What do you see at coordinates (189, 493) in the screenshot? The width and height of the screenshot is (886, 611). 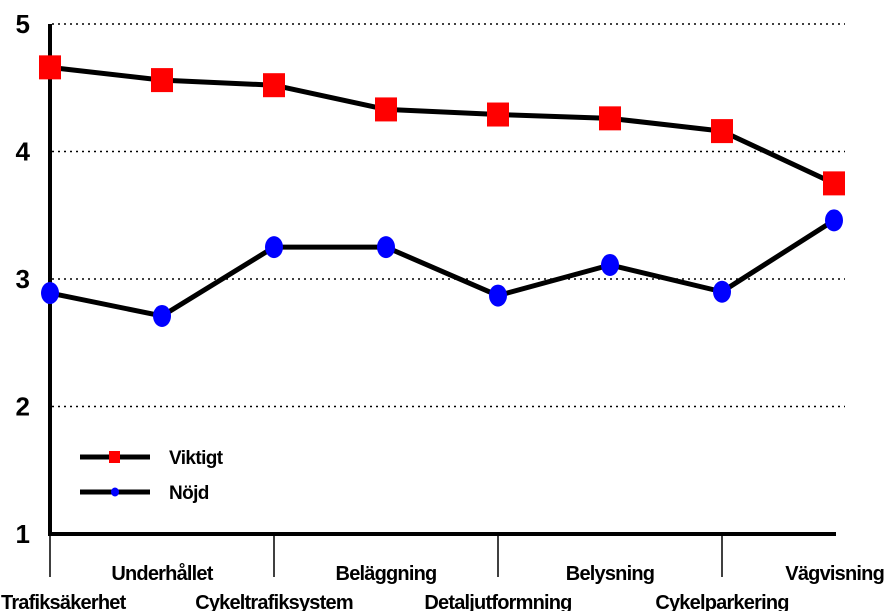 I see `legend-label: Nöjd` at bounding box center [189, 493].